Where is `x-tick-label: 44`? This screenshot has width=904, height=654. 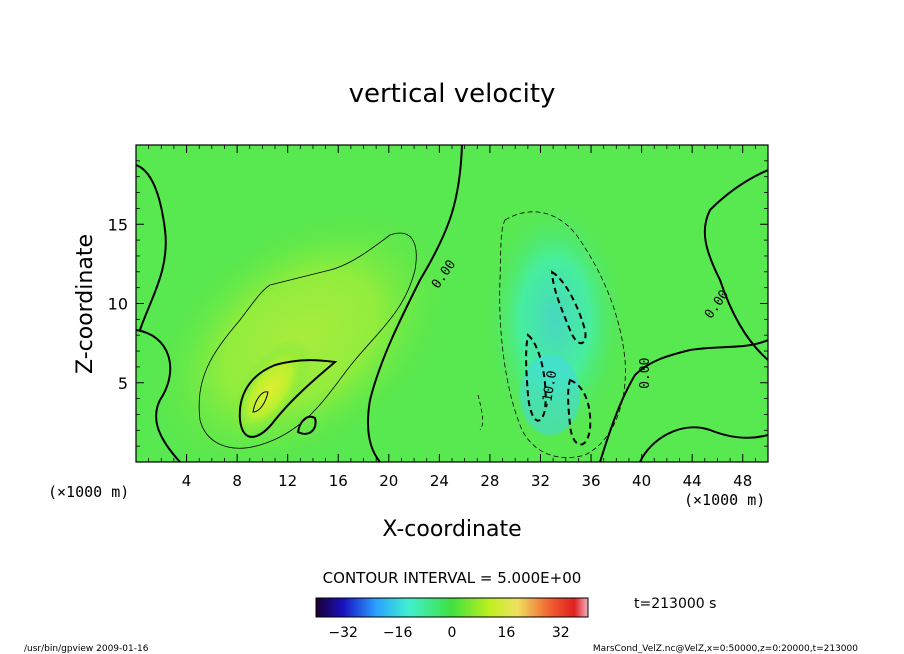 x-tick-label: 44 is located at coordinates (692, 481).